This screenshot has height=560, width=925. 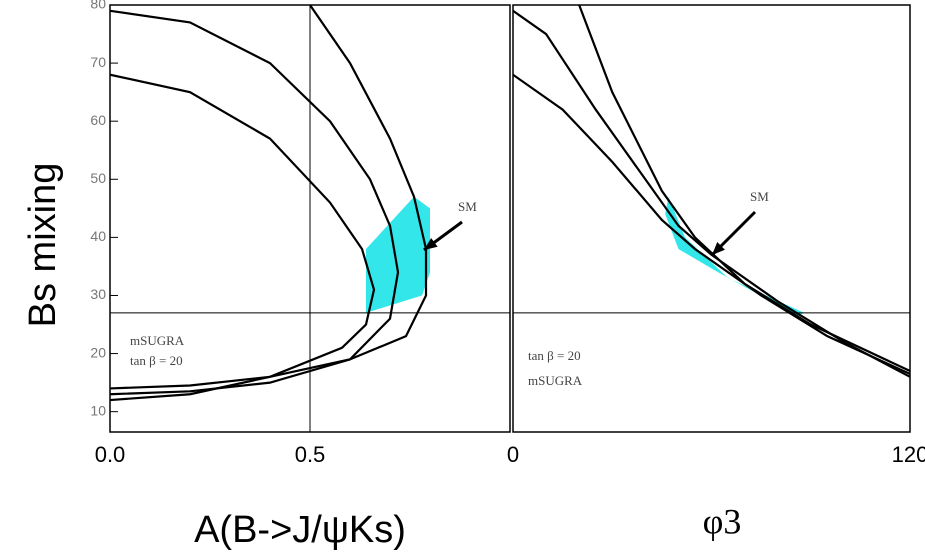 I want to click on y-tick-label: 20, so click(x=98, y=352).